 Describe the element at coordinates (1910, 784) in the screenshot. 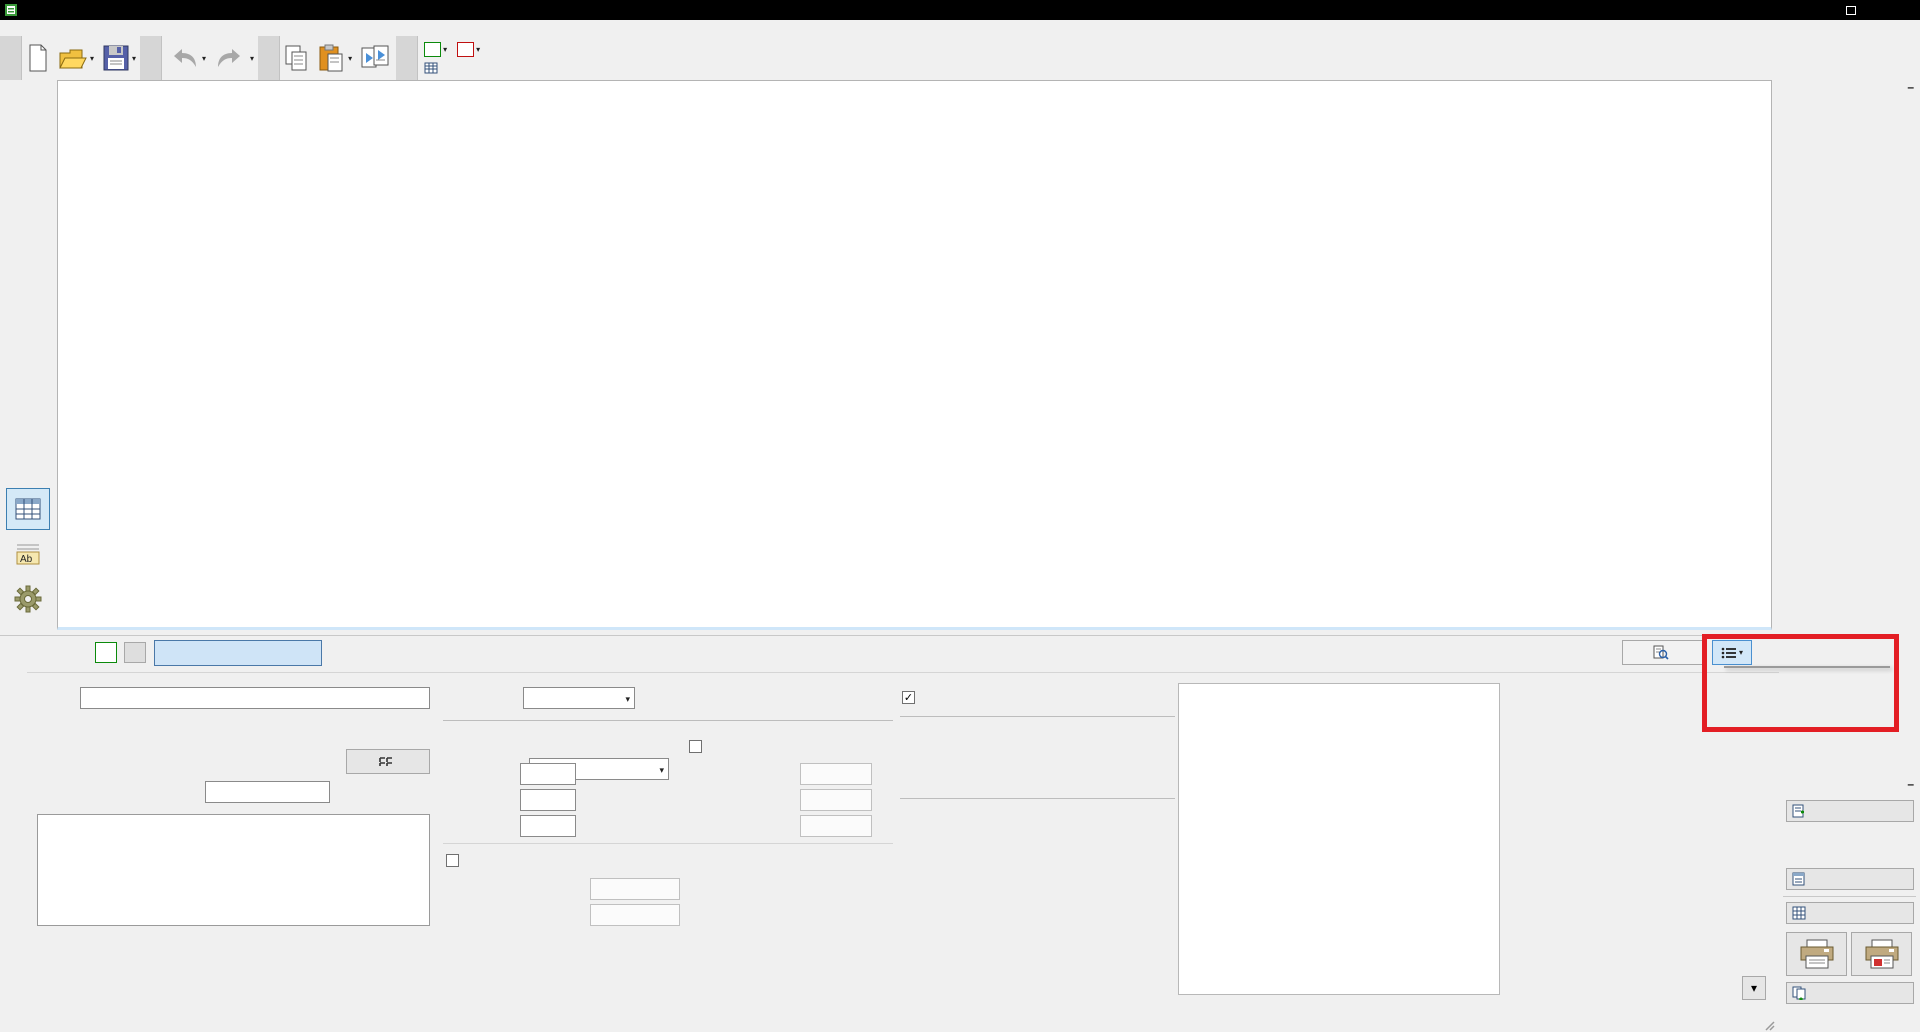

I see `outputs-collapse-button: –` at that location.